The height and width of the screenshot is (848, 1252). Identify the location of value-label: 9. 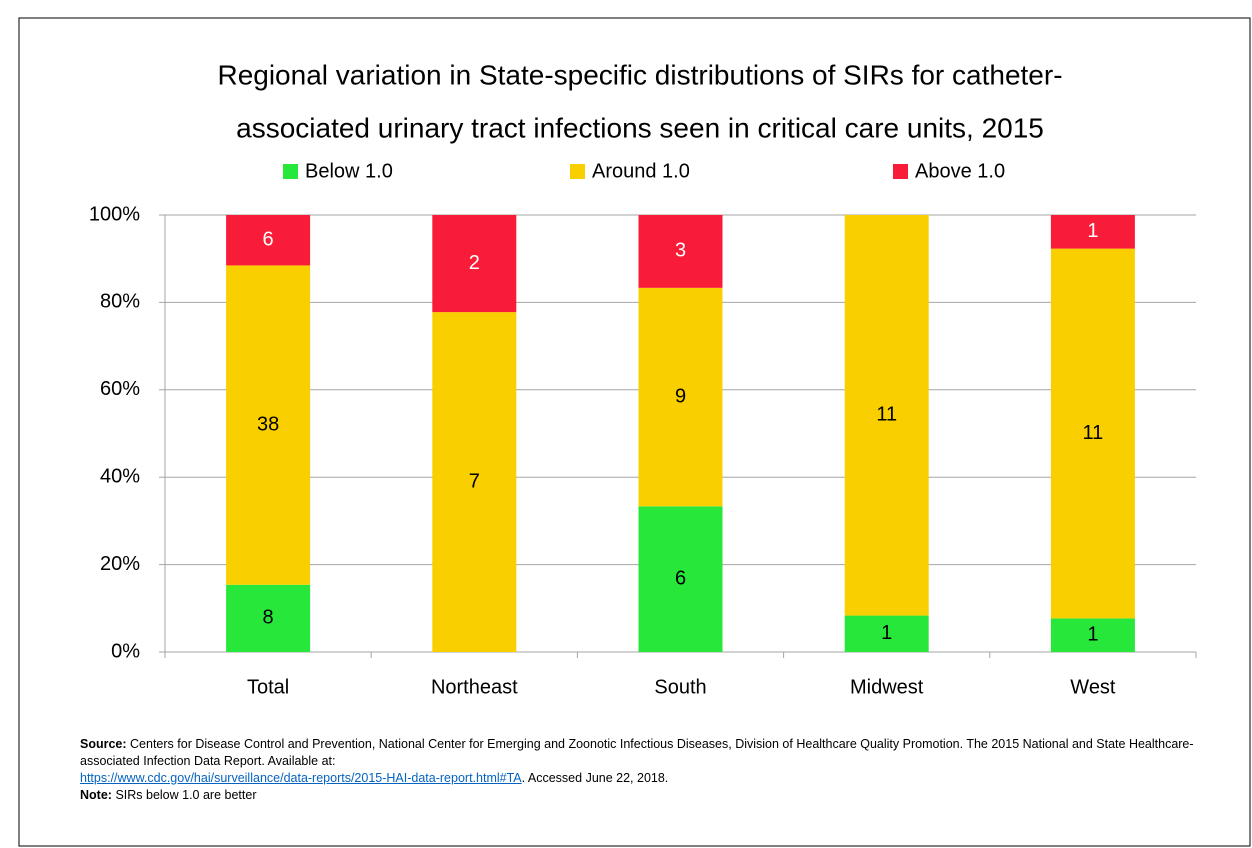
(680, 396).